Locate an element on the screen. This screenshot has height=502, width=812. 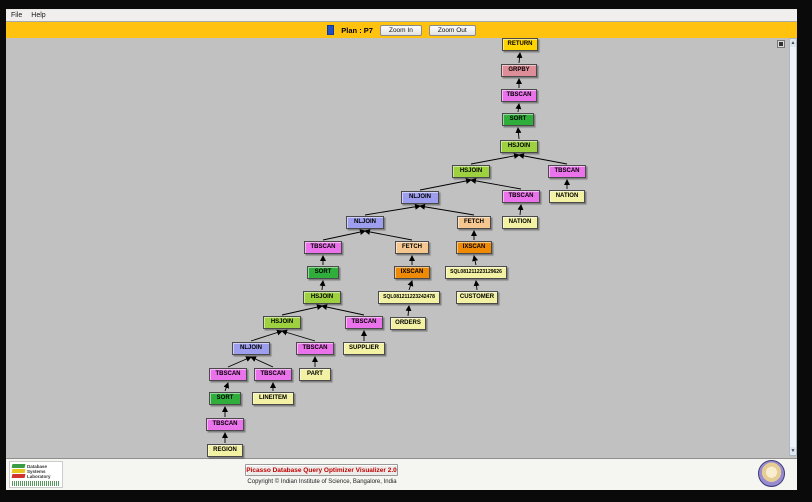
window-frame-left is located at coordinates (3, 251).